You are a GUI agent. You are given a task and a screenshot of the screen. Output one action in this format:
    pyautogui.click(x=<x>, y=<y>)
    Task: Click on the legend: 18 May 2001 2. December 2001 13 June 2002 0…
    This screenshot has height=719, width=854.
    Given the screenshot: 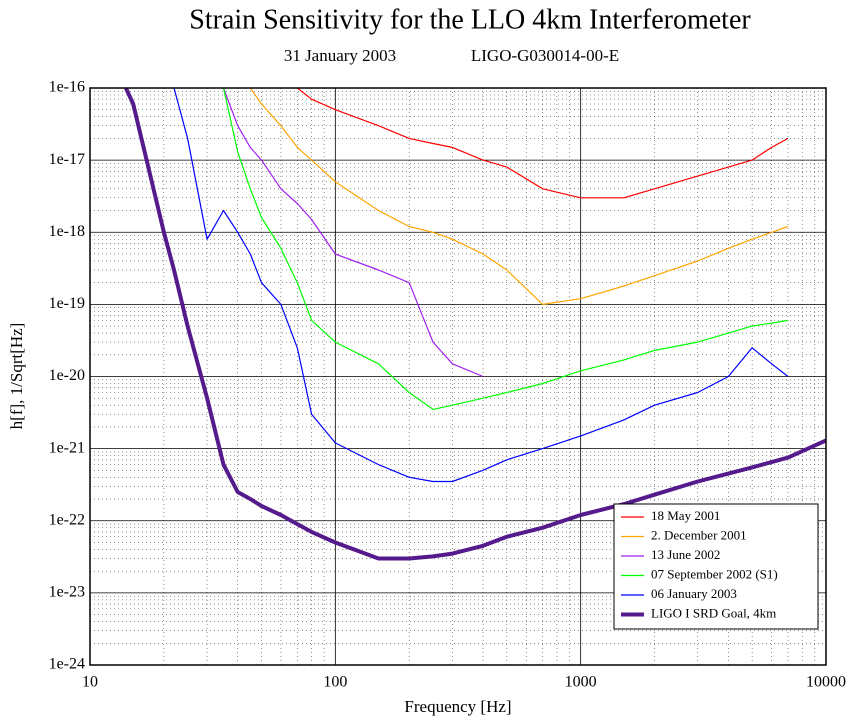 What is the action you would take?
    pyautogui.click(x=716, y=566)
    